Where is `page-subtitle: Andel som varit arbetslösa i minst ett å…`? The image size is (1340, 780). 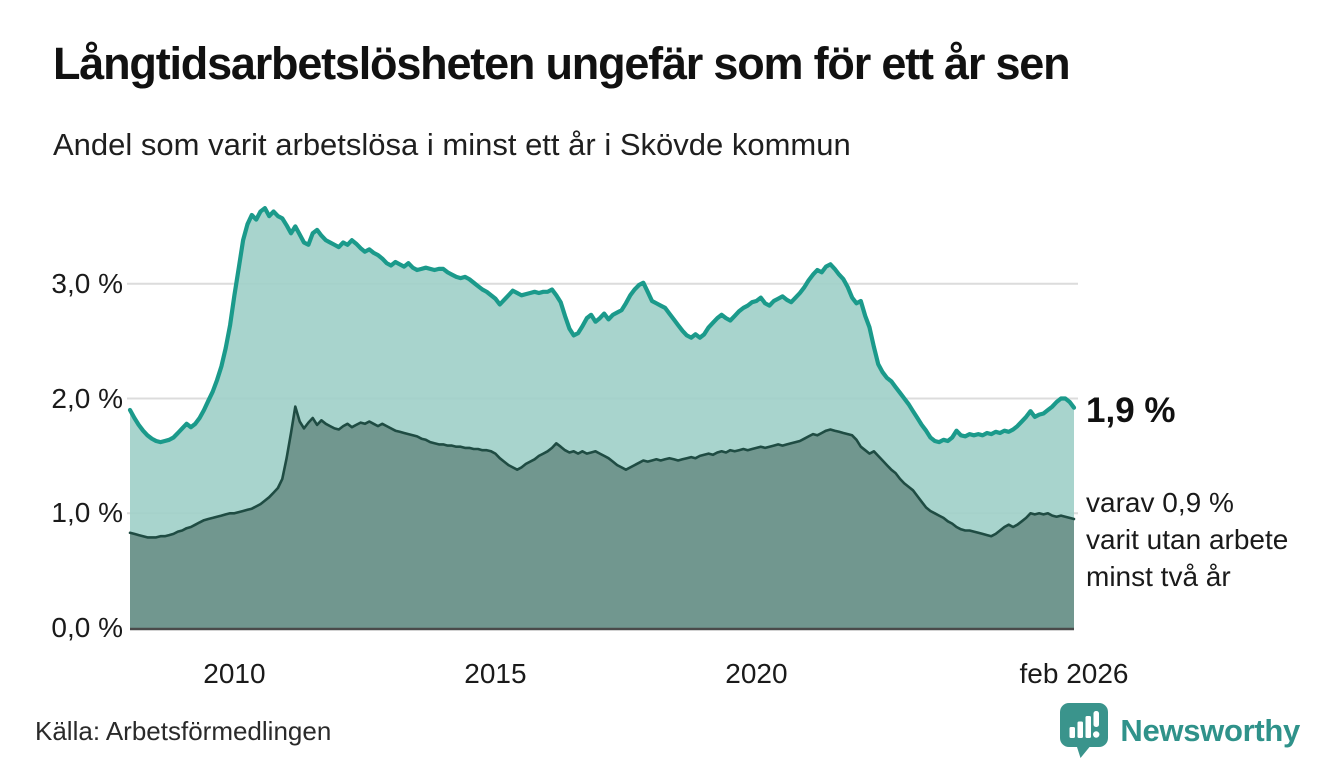
page-subtitle: Andel som varit arbetslösa i minst ett å… is located at coordinates (452, 144).